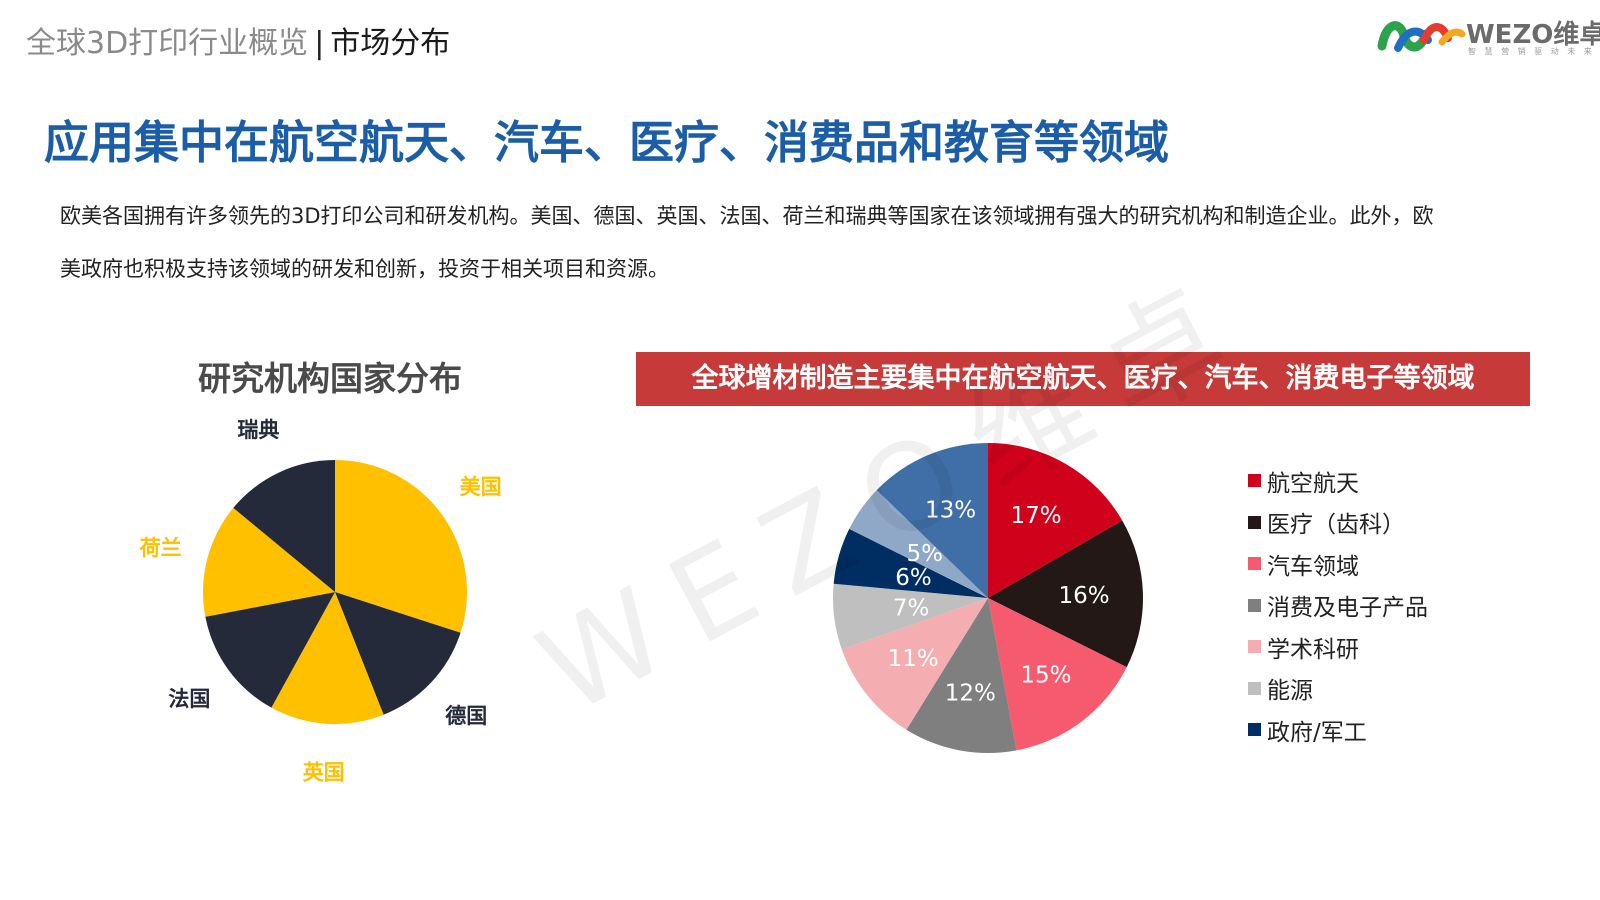  Describe the element at coordinates (1045, 676) in the screenshot. I see `industry-percent-label: 15%` at that location.